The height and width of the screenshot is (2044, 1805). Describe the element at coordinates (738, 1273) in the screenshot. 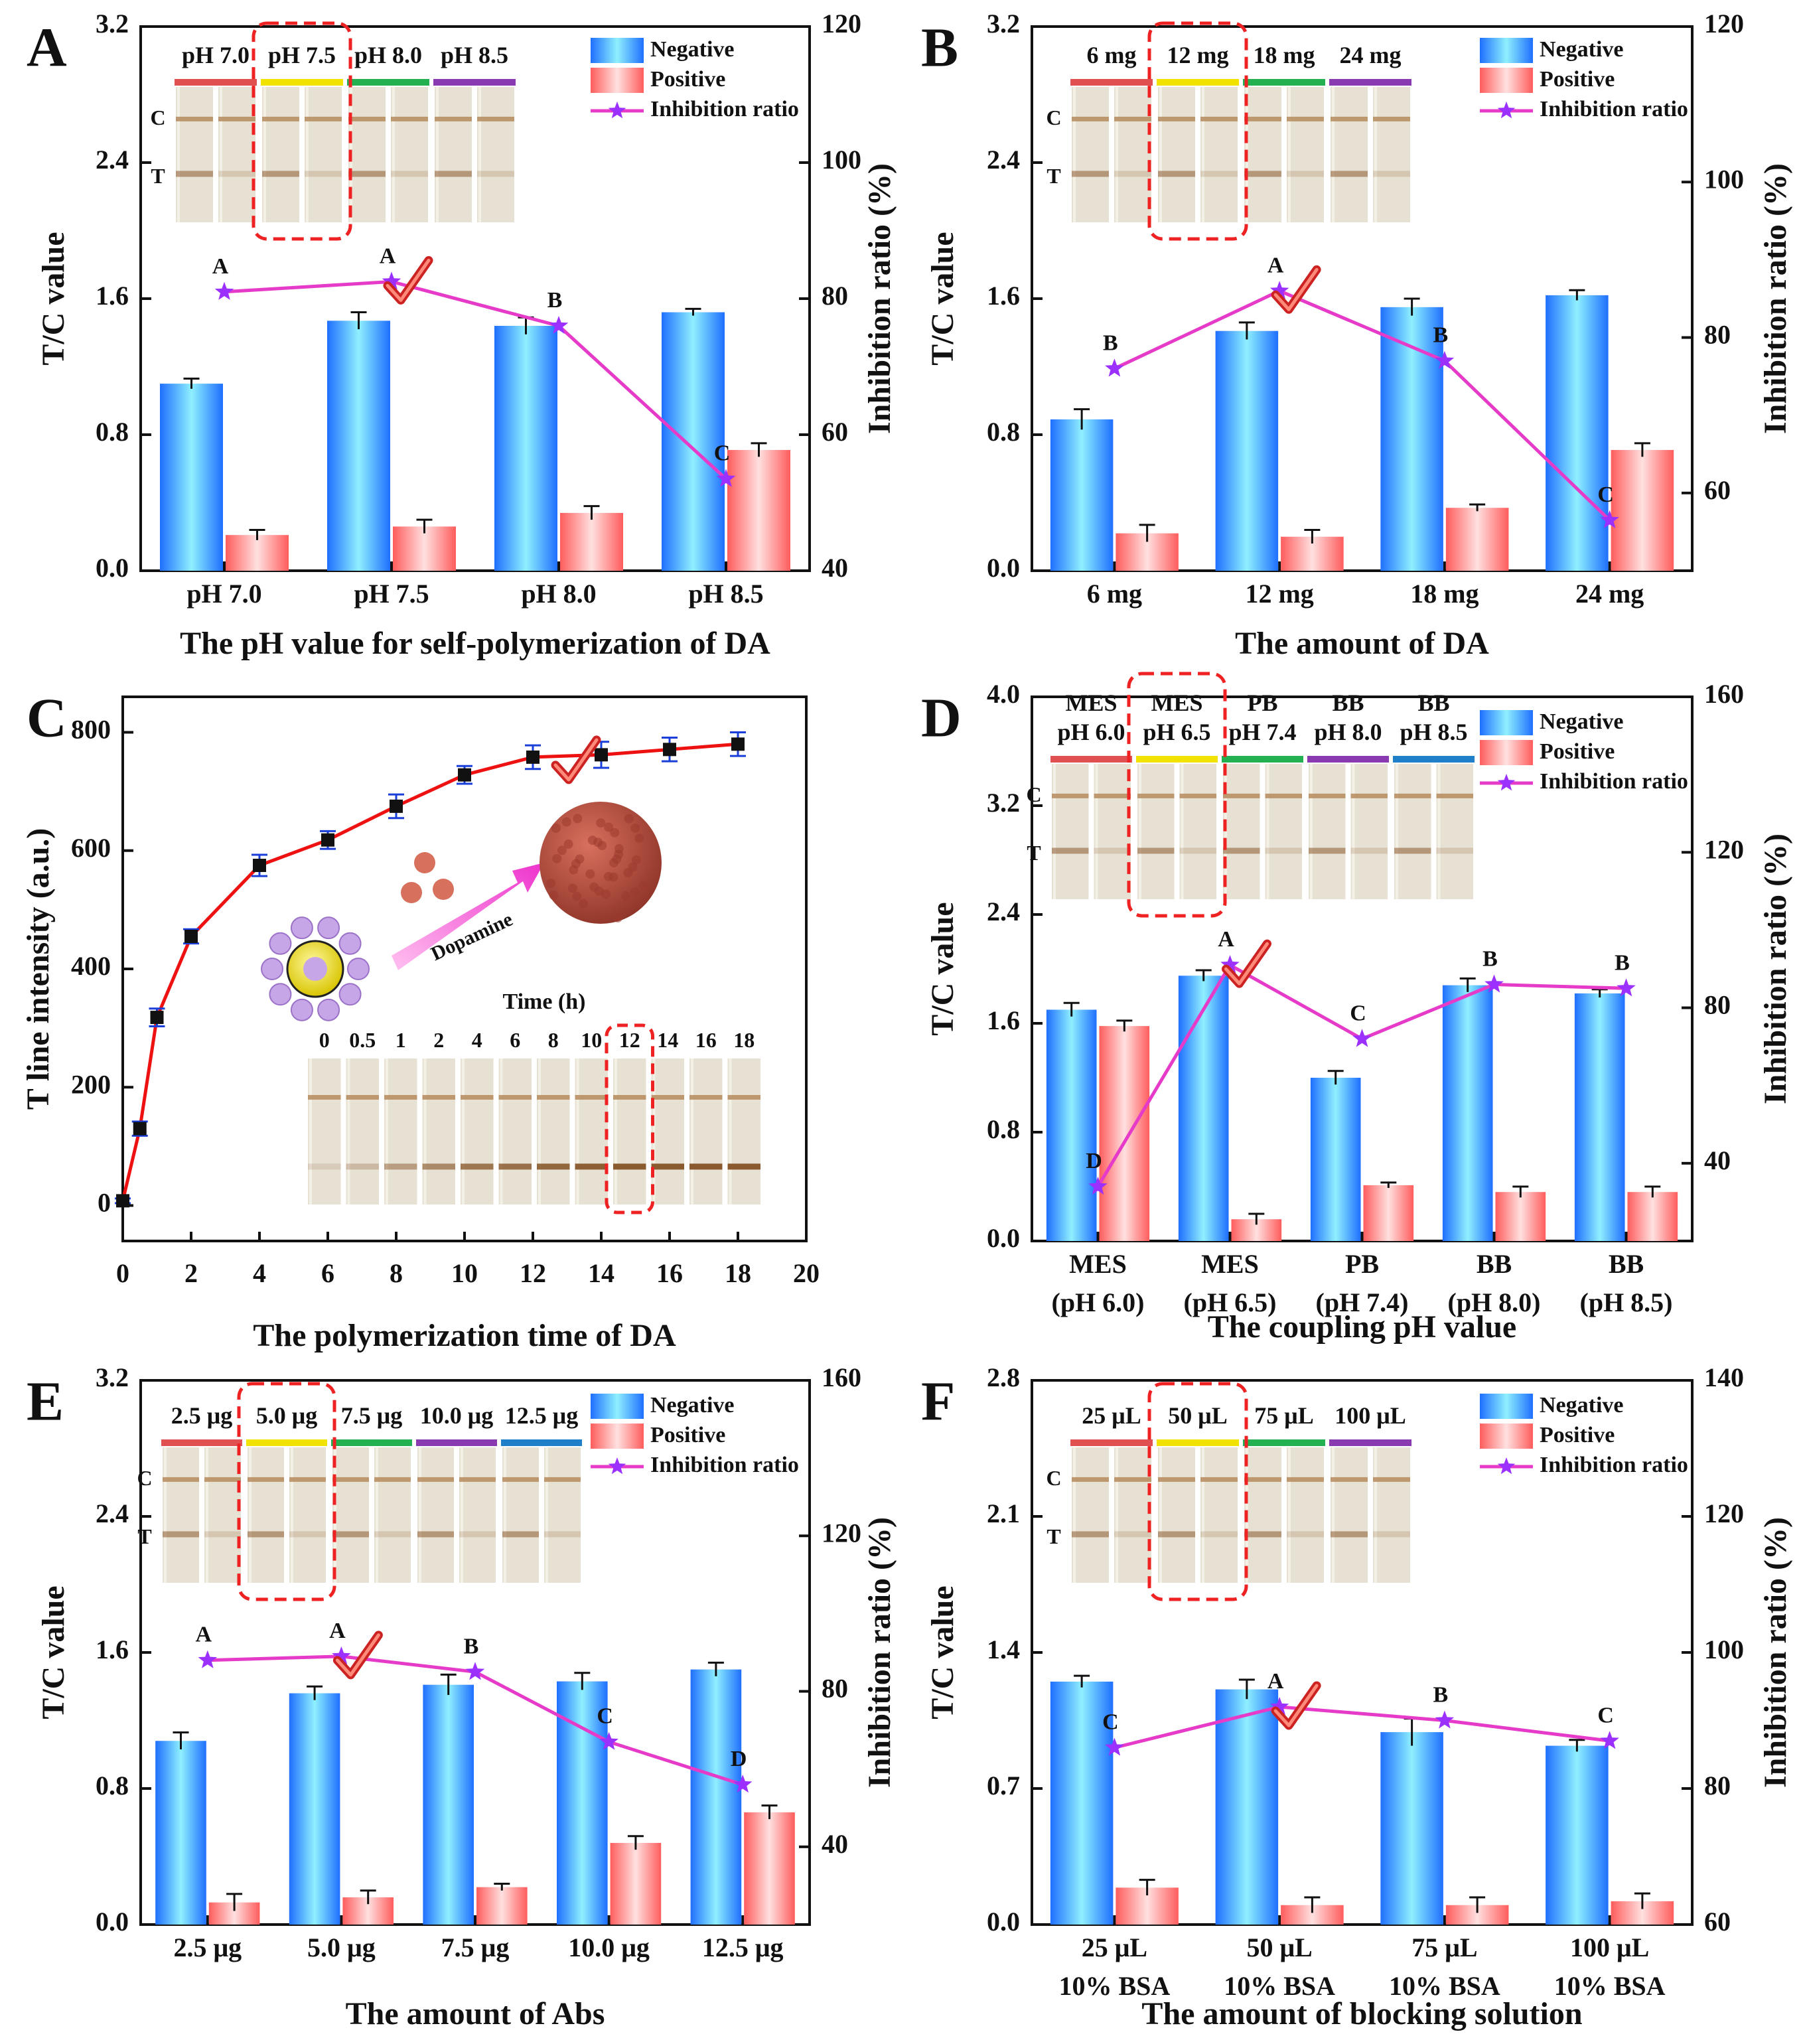

I see `x-tick-label: 18` at that location.